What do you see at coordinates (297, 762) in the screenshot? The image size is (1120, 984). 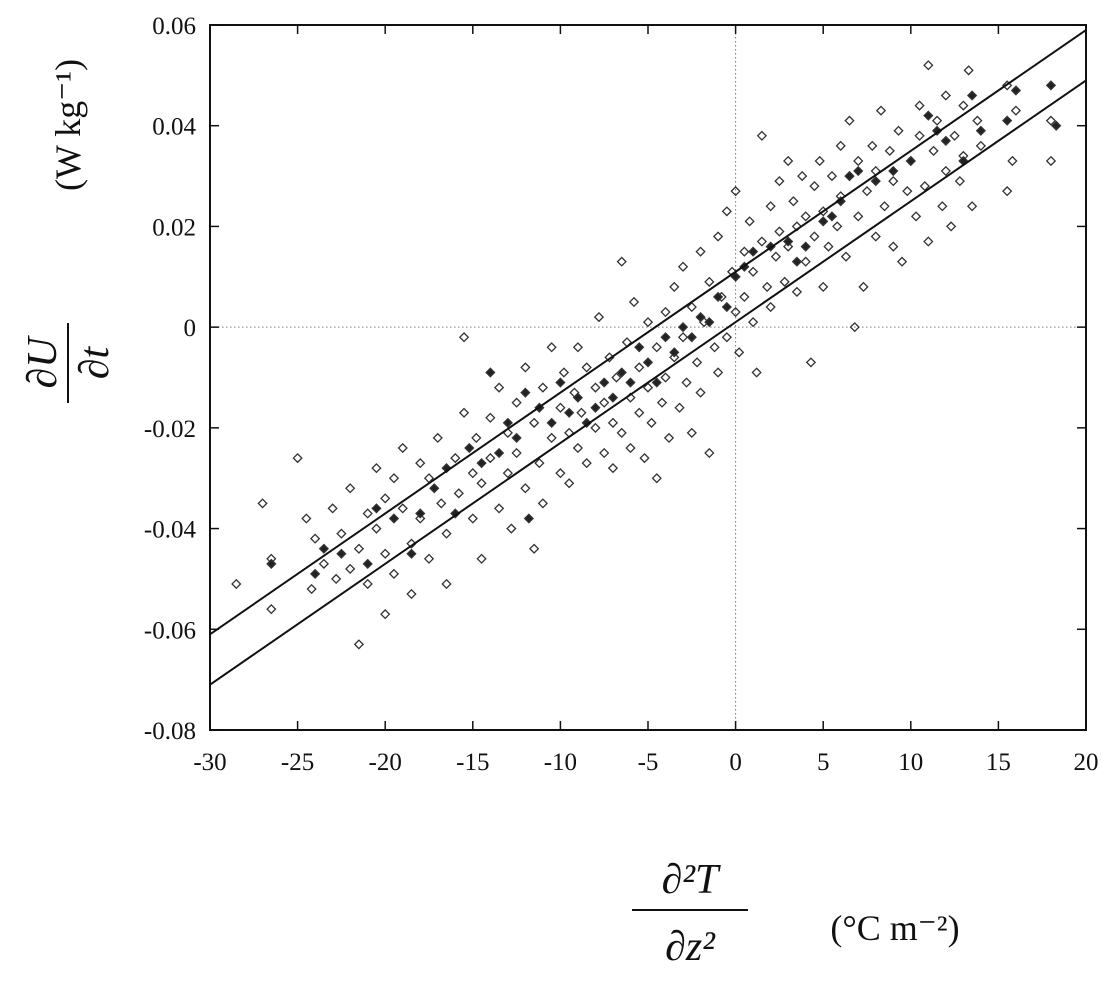 I see `x-tick-label: -25` at bounding box center [297, 762].